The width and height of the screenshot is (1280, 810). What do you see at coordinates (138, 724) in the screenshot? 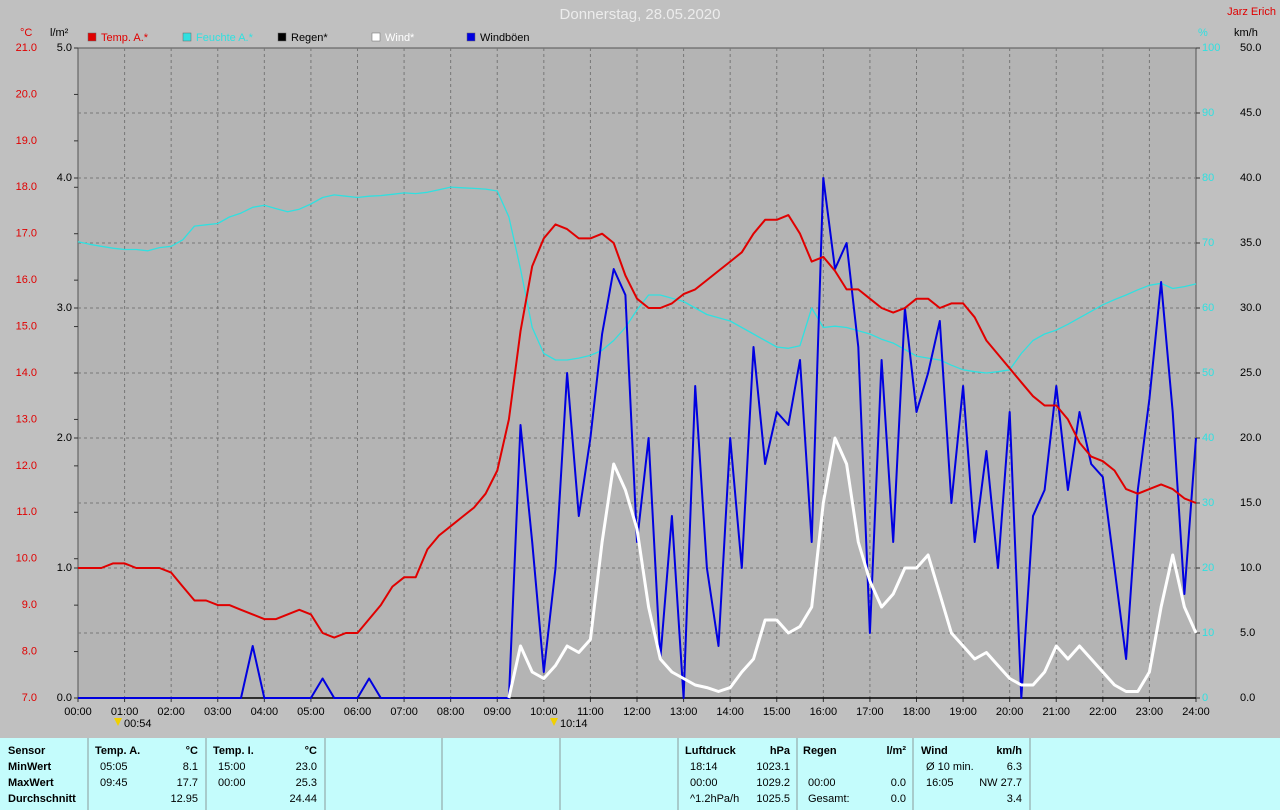
I see `annotation: 00:54` at bounding box center [138, 724].